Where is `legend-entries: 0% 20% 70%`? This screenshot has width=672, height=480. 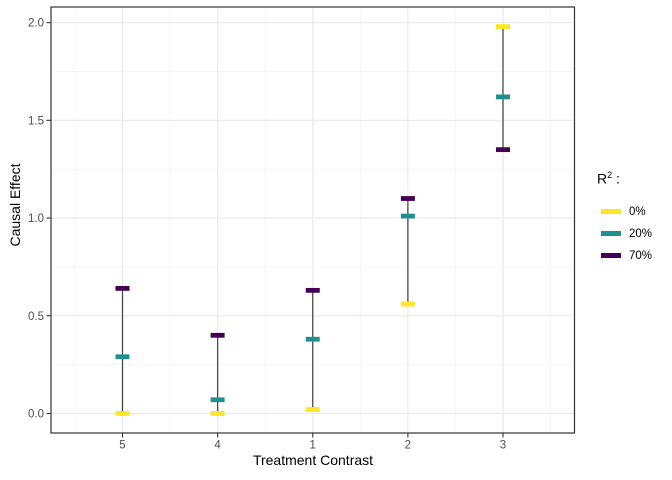
legend-entries: 0% 20% 70% is located at coordinates (624, 234).